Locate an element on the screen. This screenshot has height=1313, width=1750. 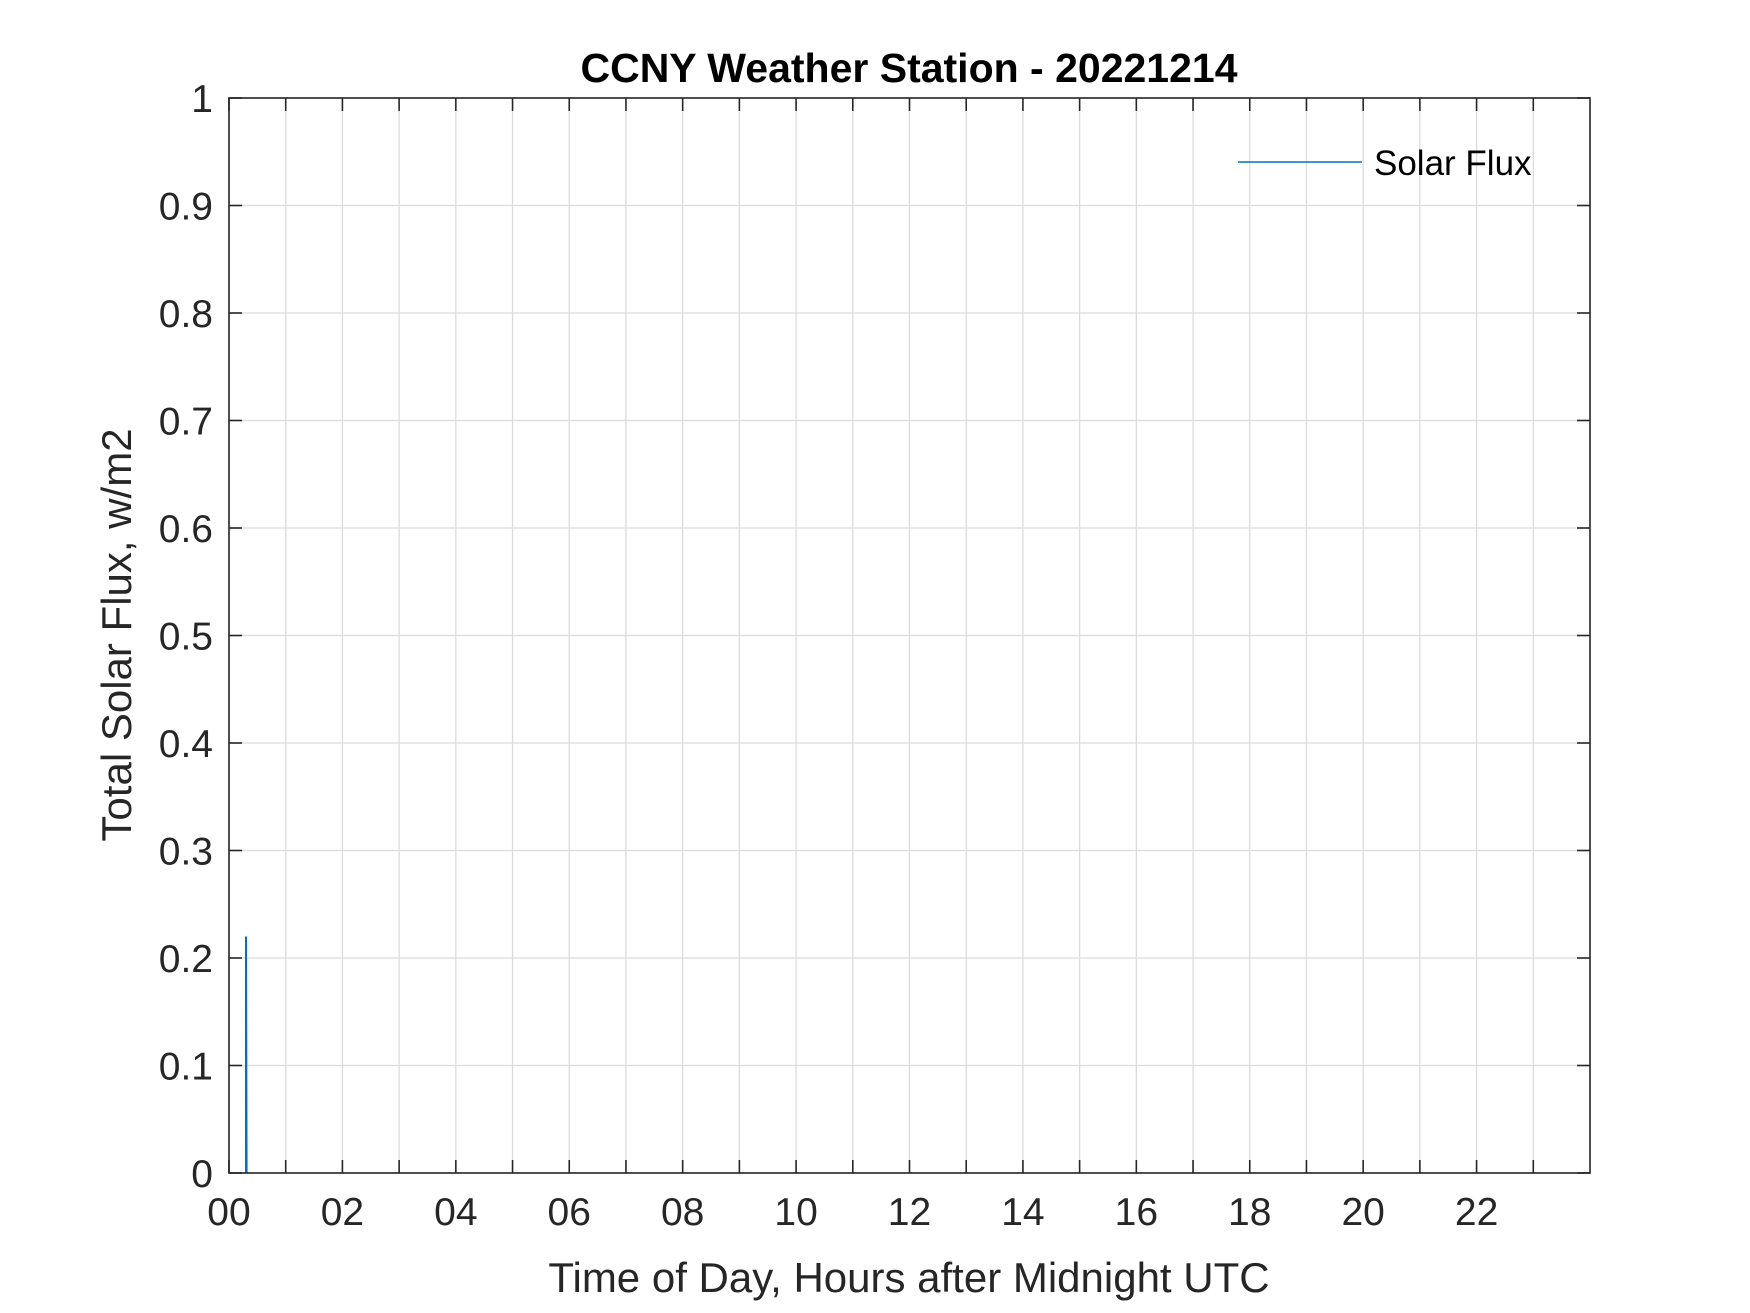
y-tick-label: 0.7 is located at coordinates (186, 422).